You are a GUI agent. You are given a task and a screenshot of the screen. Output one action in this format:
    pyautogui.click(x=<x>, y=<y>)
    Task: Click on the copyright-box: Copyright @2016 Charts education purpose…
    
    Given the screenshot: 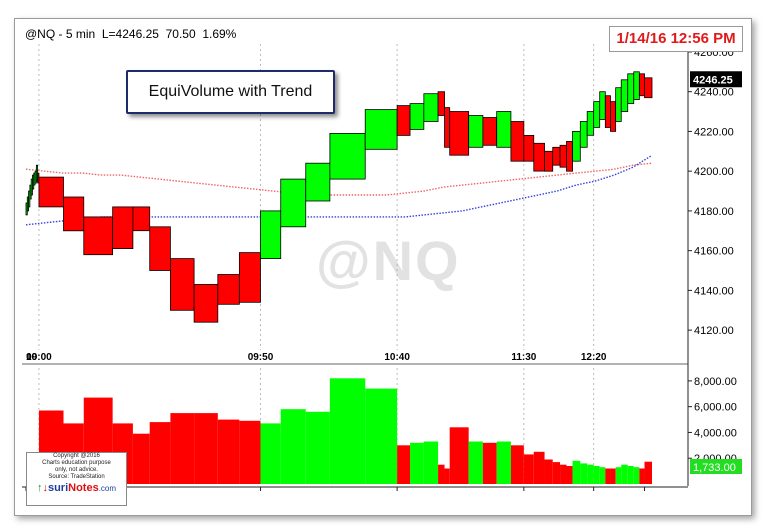 What is the action you would take?
    pyautogui.click(x=76, y=479)
    